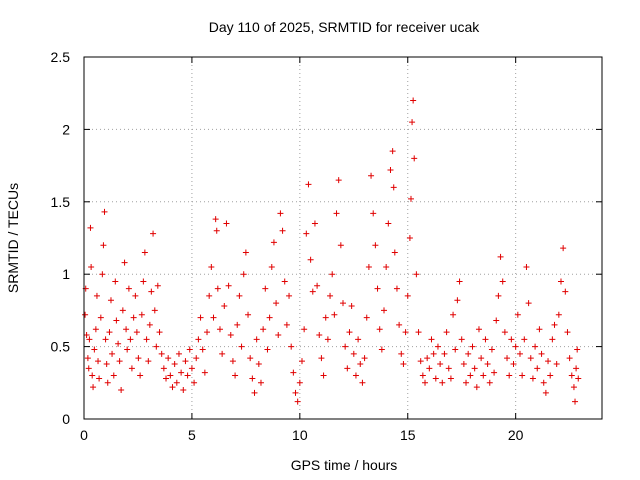 This screenshot has height=480, width=640. Describe the element at coordinates (84, 435) in the screenshot. I see `x-tick-label: 0` at that location.